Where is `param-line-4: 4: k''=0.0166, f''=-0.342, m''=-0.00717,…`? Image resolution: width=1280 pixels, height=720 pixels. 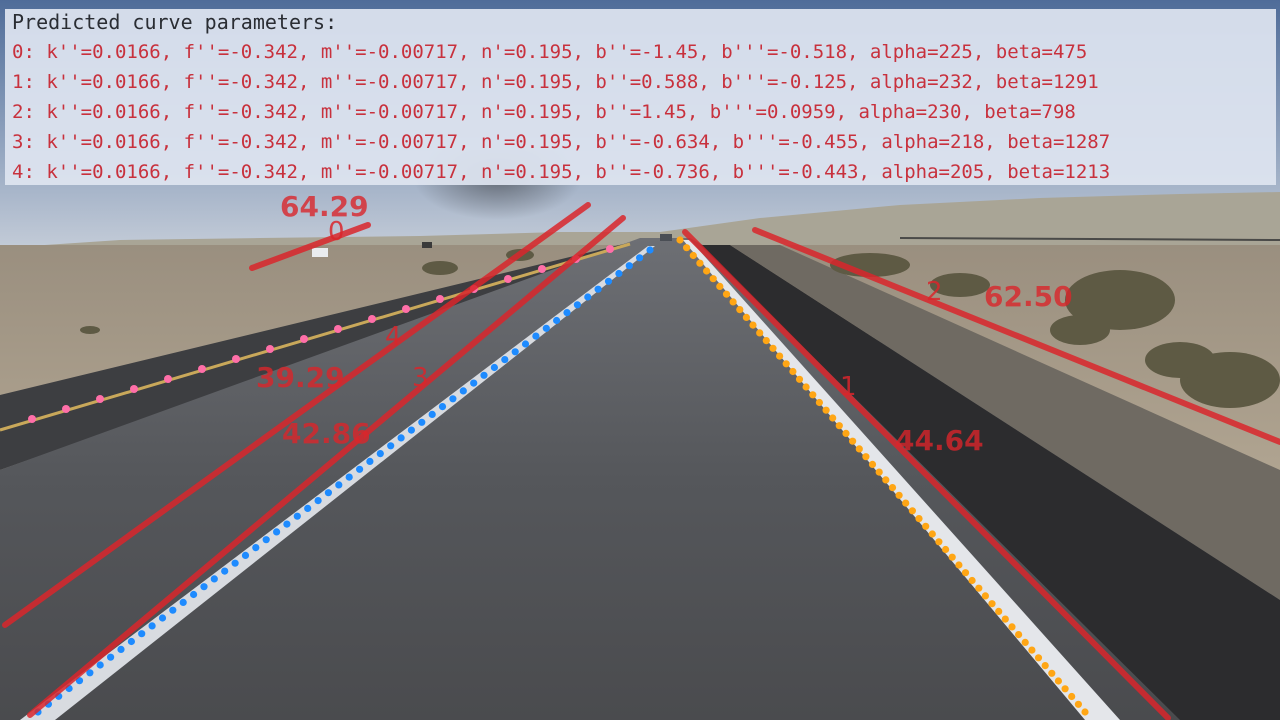 param-line-4: 4: k''=0.0166, f''=-0.342, m''=-0.00717,… is located at coordinates (561, 172).